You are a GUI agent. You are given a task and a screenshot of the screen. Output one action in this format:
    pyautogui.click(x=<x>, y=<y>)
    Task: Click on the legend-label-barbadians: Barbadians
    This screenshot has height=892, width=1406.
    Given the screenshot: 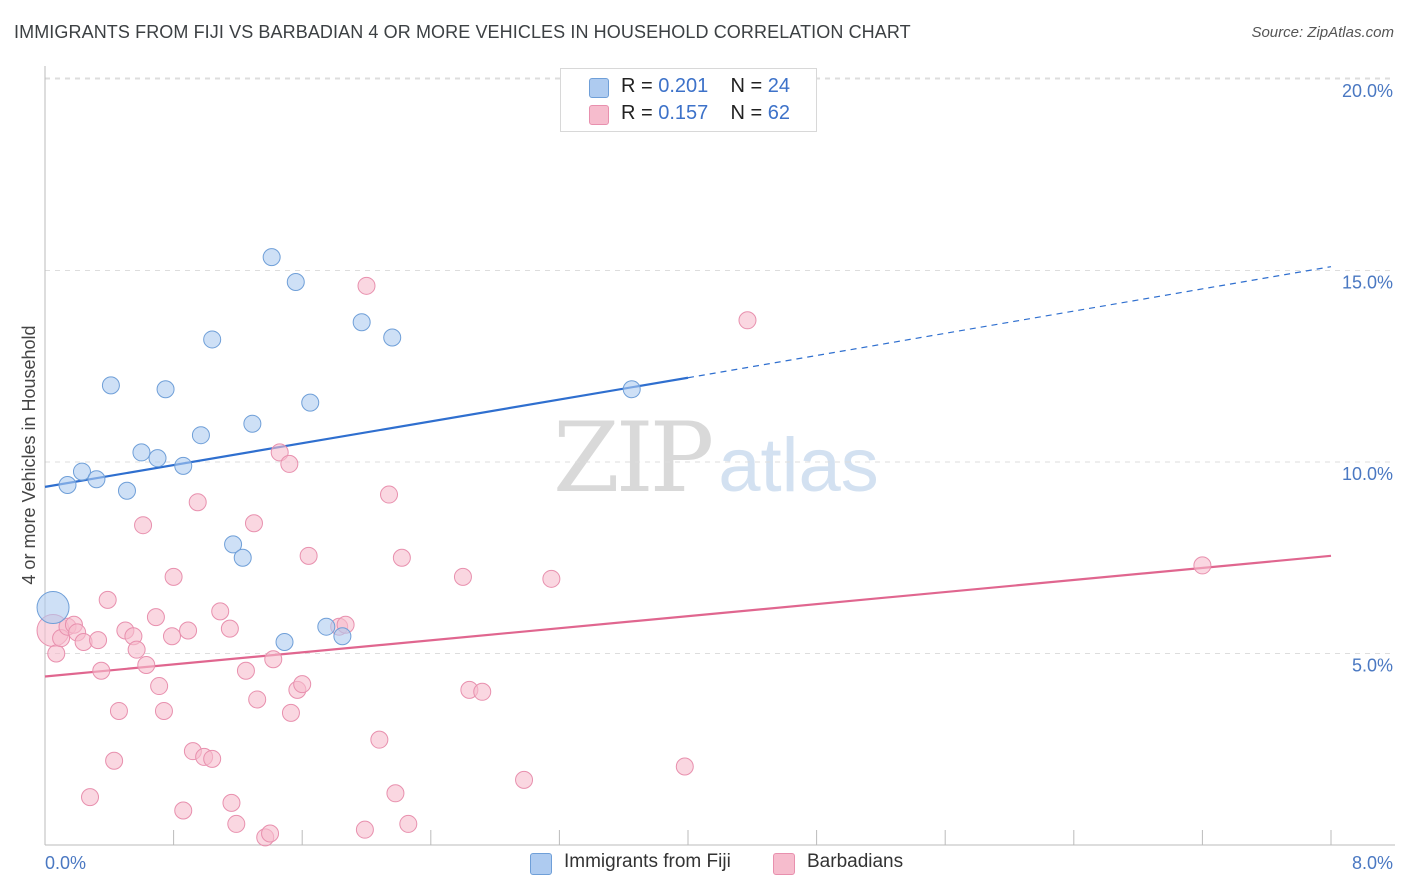 What is the action you would take?
    pyautogui.click(x=855, y=861)
    